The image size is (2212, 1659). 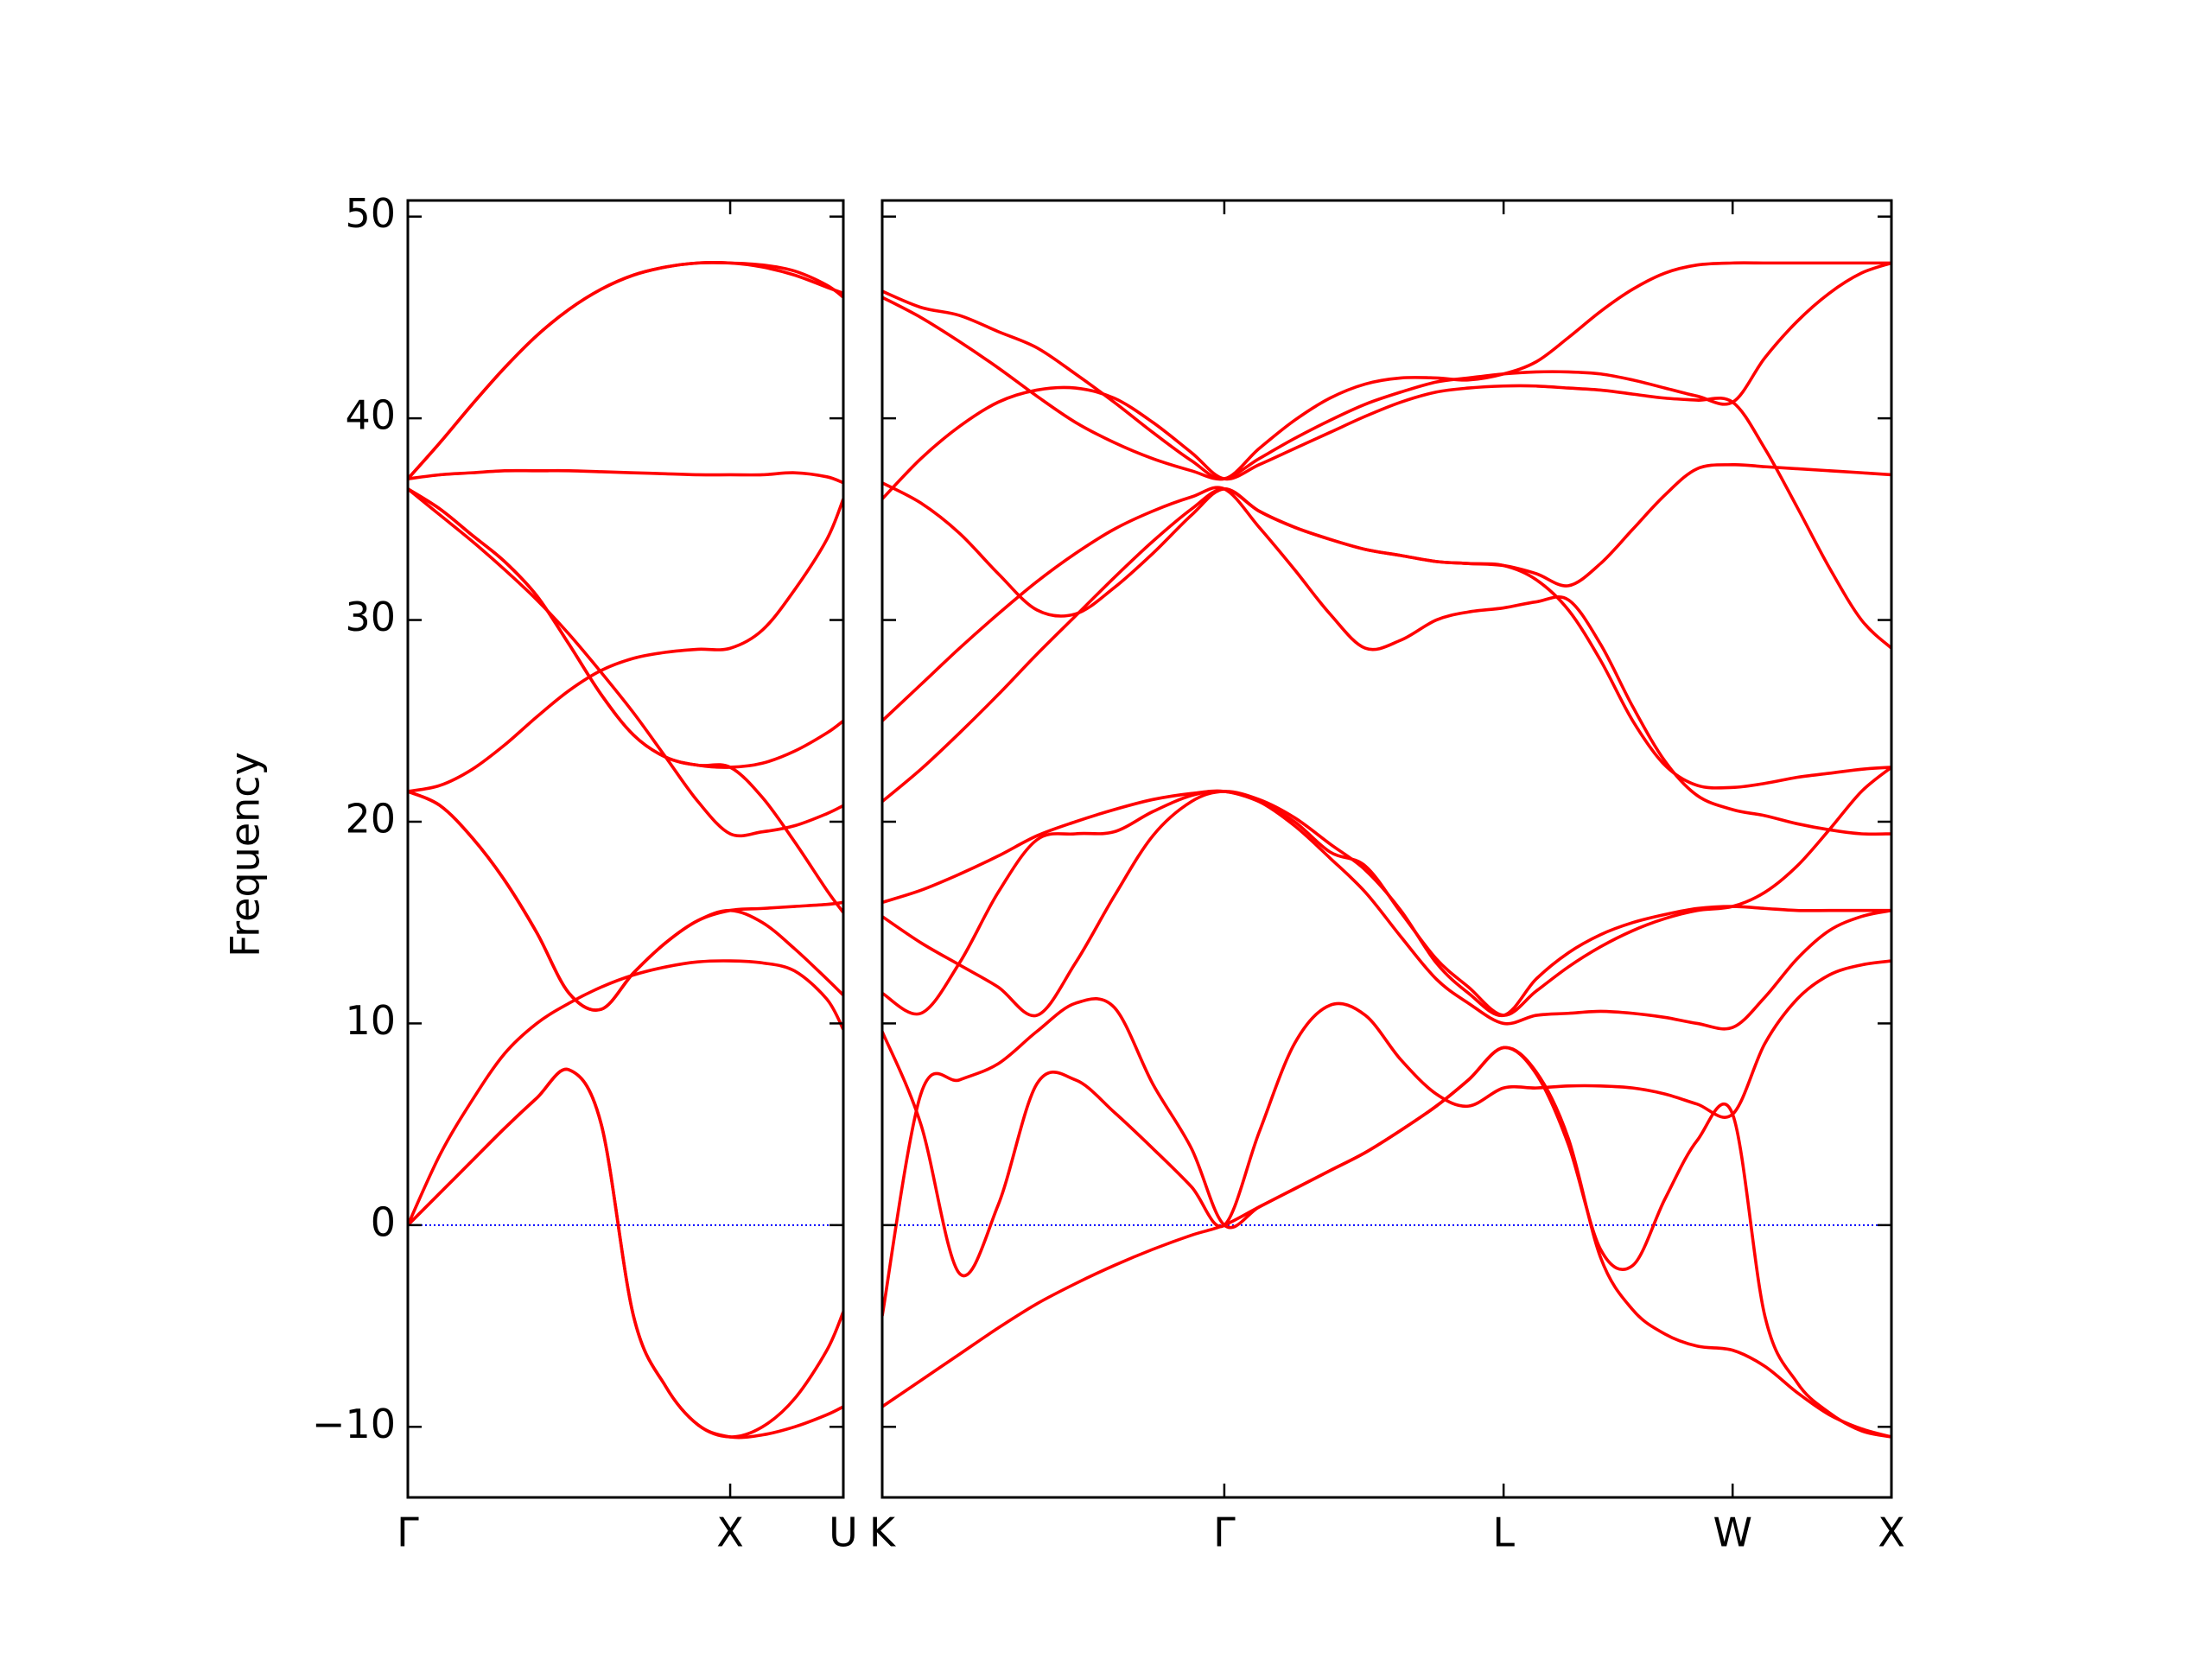 I want to click on y-tick-label: 50, so click(x=370, y=213).